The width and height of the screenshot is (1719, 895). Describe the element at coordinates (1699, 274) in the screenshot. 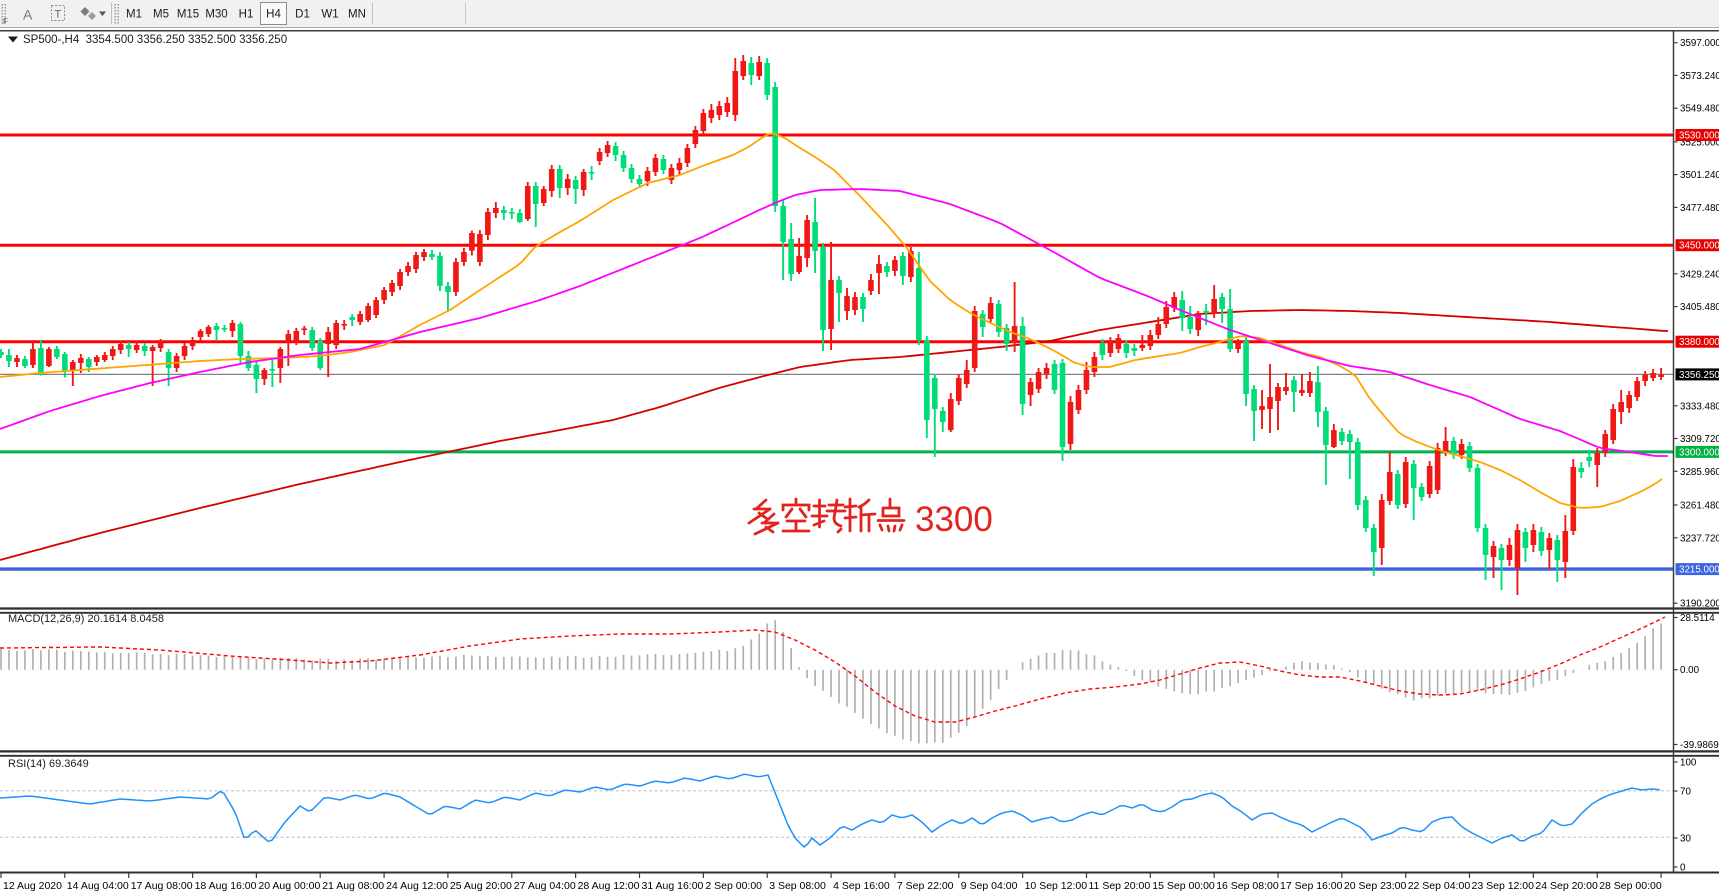

I see `svg-text: 3429.240` at that location.